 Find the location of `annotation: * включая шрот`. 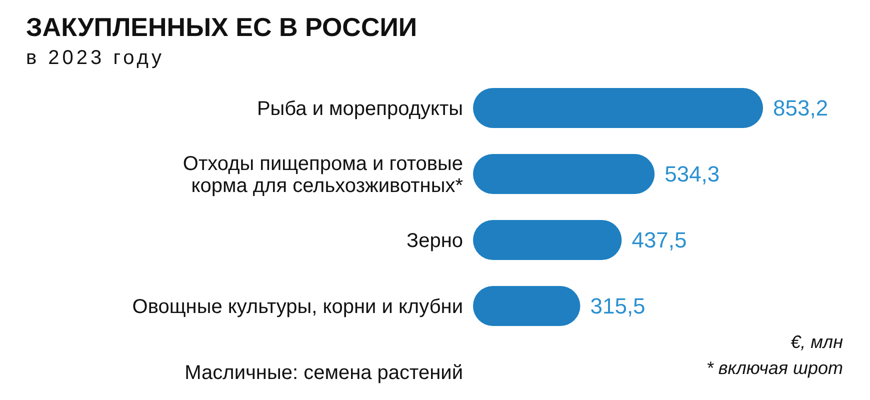

annotation: * включая шрот is located at coordinates (774, 368).